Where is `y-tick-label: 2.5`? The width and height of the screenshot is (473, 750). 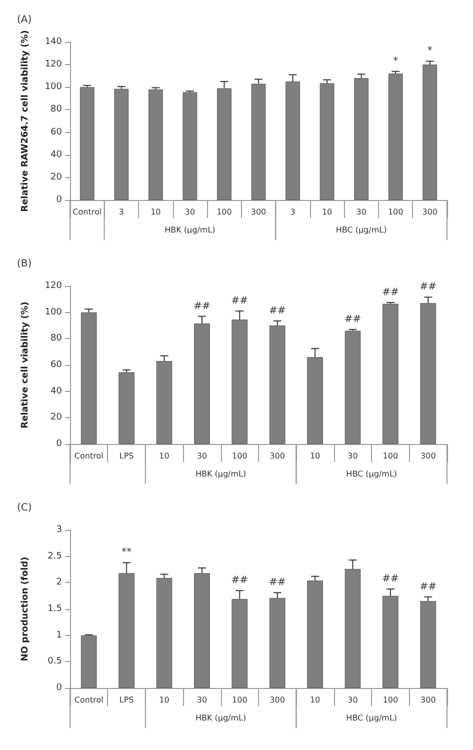
y-tick-label: 2.5 is located at coordinates (55, 556).